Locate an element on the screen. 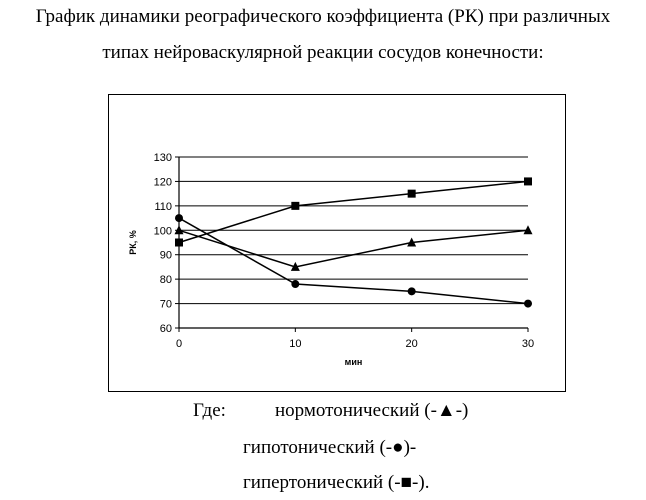  x-tick-label-30: 30 is located at coordinates (528, 344).